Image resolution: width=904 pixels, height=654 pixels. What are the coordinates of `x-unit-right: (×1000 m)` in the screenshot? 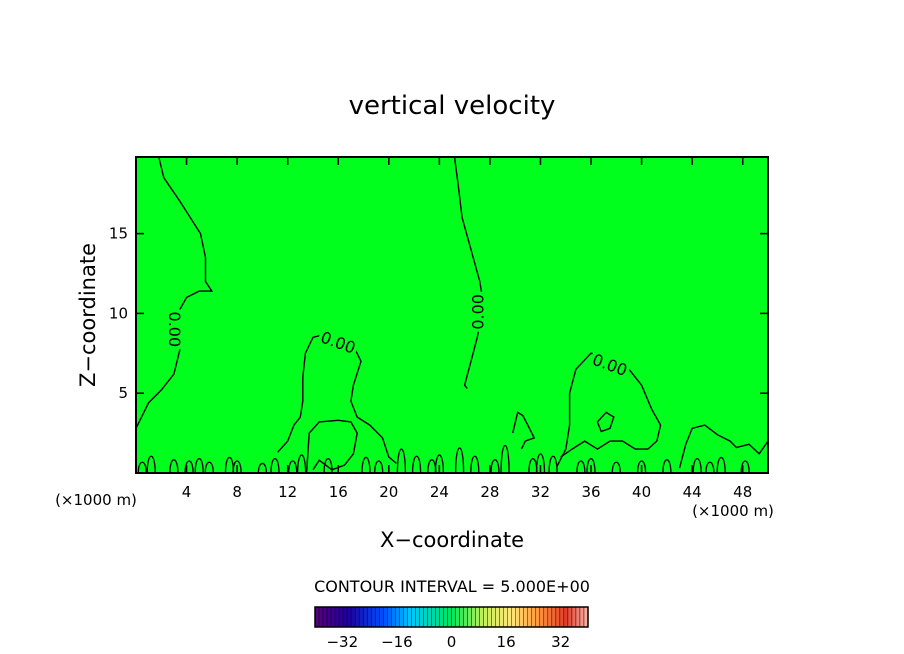 It's located at (733, 511).